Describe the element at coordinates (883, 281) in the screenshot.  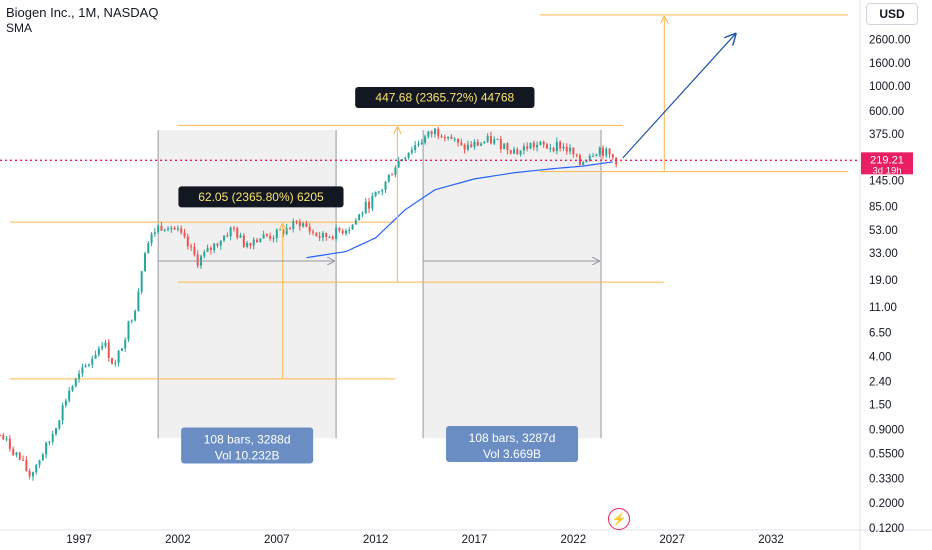
I see `price-axis-tick: 19.00` at that location.